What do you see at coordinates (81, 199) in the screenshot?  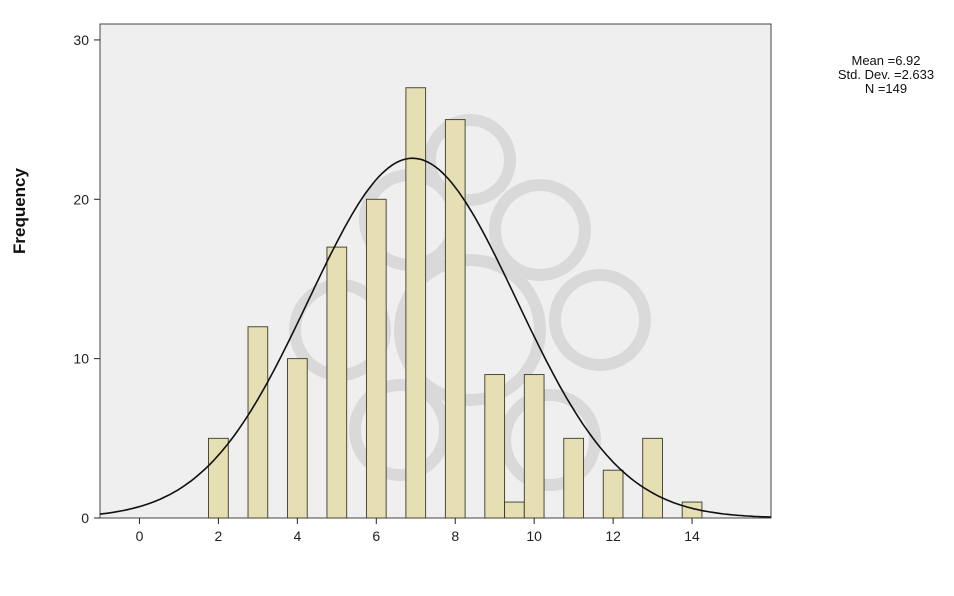 I see `y-tick-label: 20` at bounding box center [81, 199].